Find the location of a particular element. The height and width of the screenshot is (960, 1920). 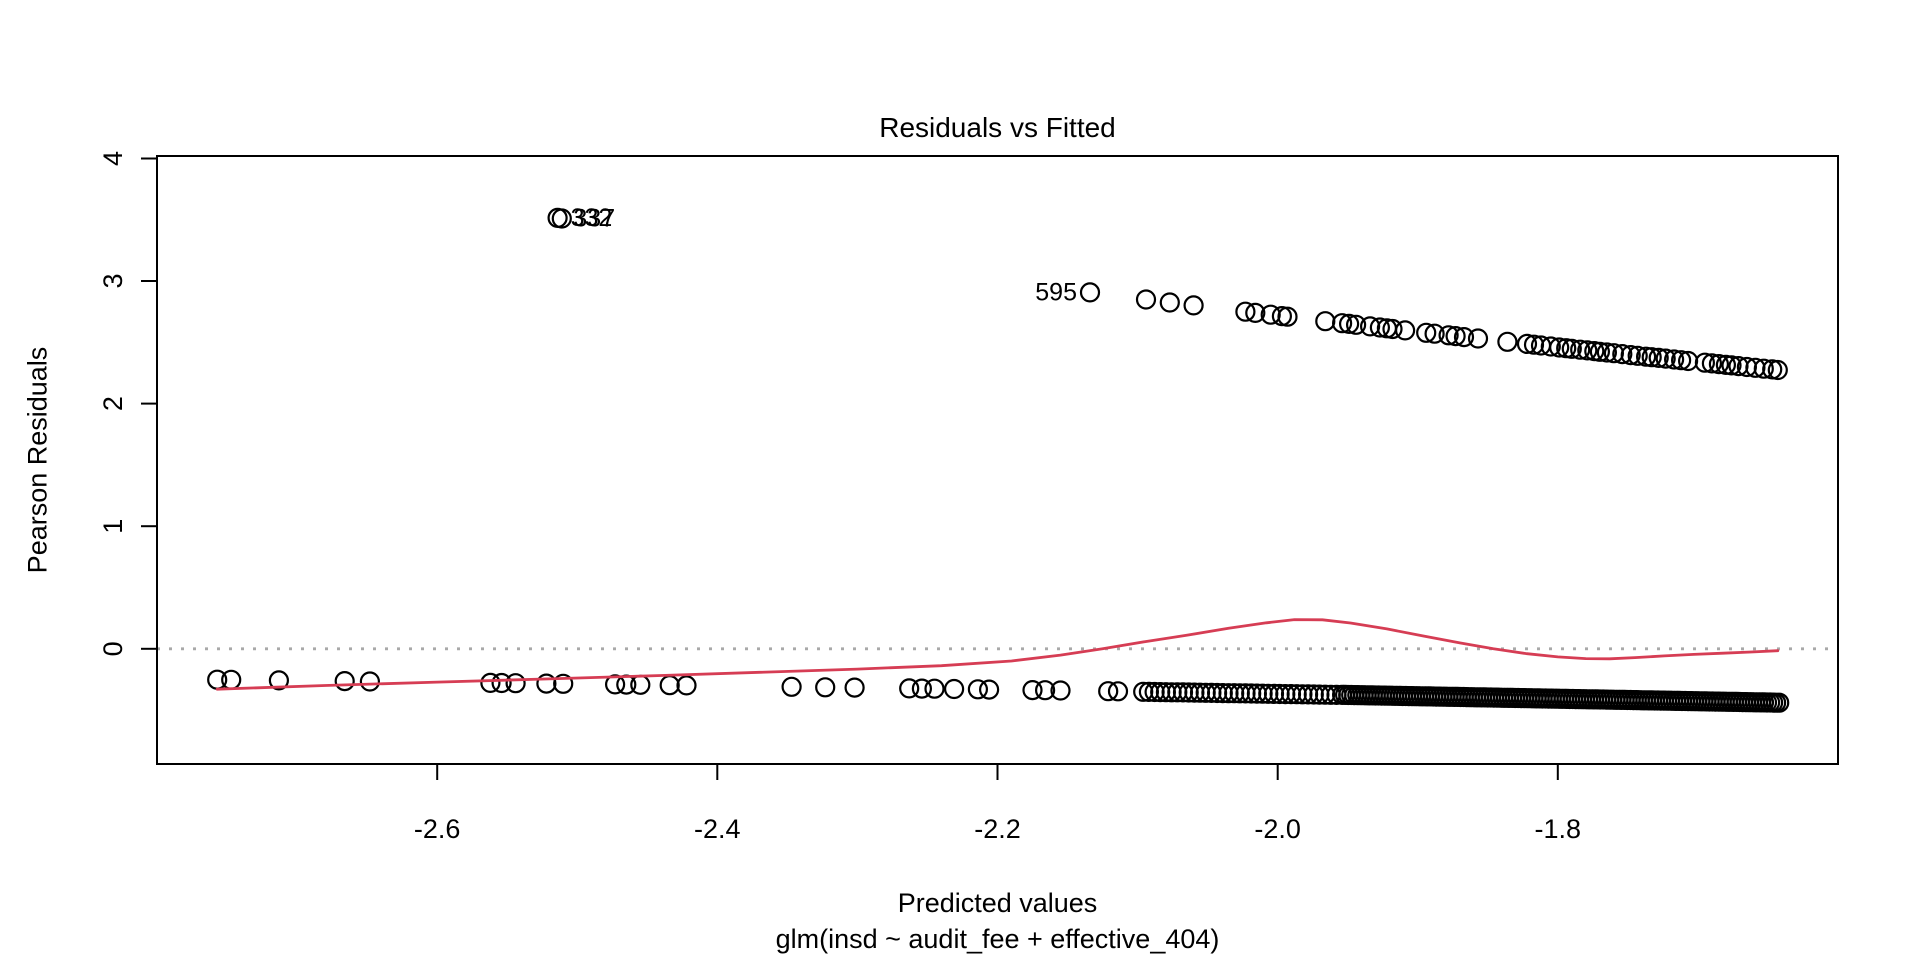

x-tick-label: -1.8 is located at coordinates (1558, 829).